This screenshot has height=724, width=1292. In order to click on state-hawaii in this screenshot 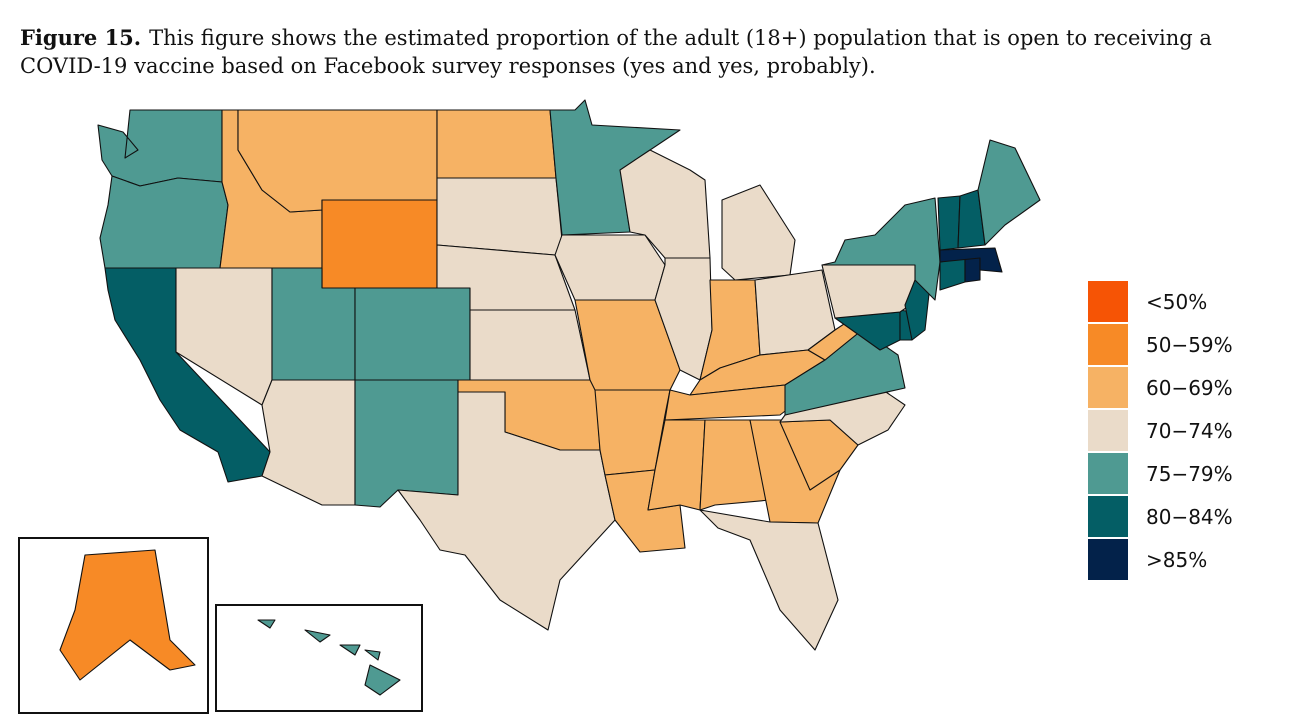, I will do `click(329, 657)`.